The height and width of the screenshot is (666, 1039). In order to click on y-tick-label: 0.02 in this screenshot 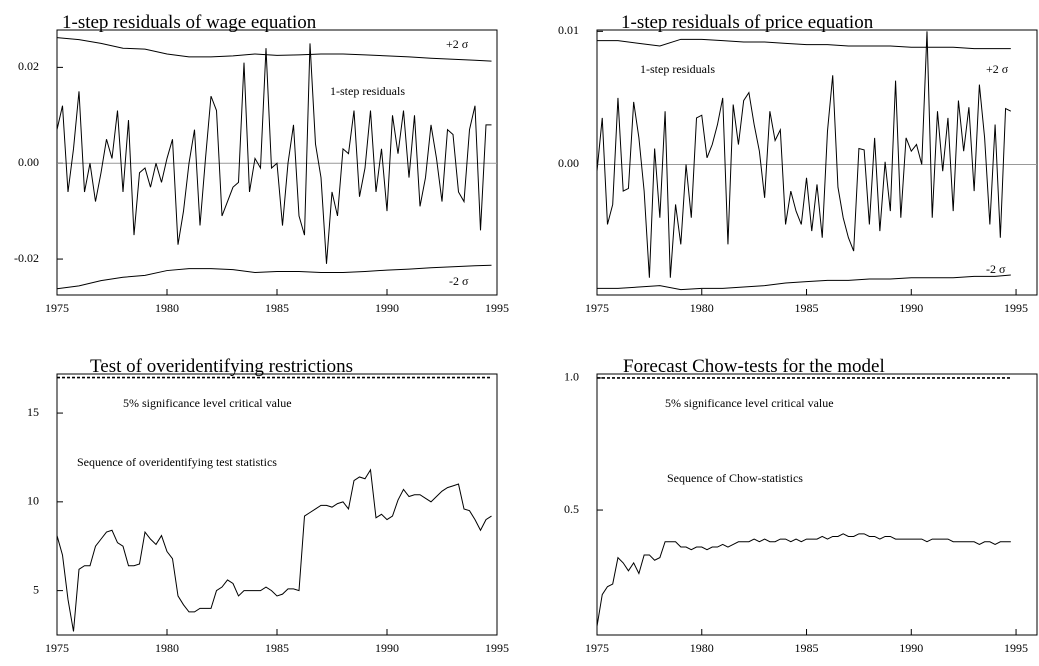, I will do `click(28, 66)`.